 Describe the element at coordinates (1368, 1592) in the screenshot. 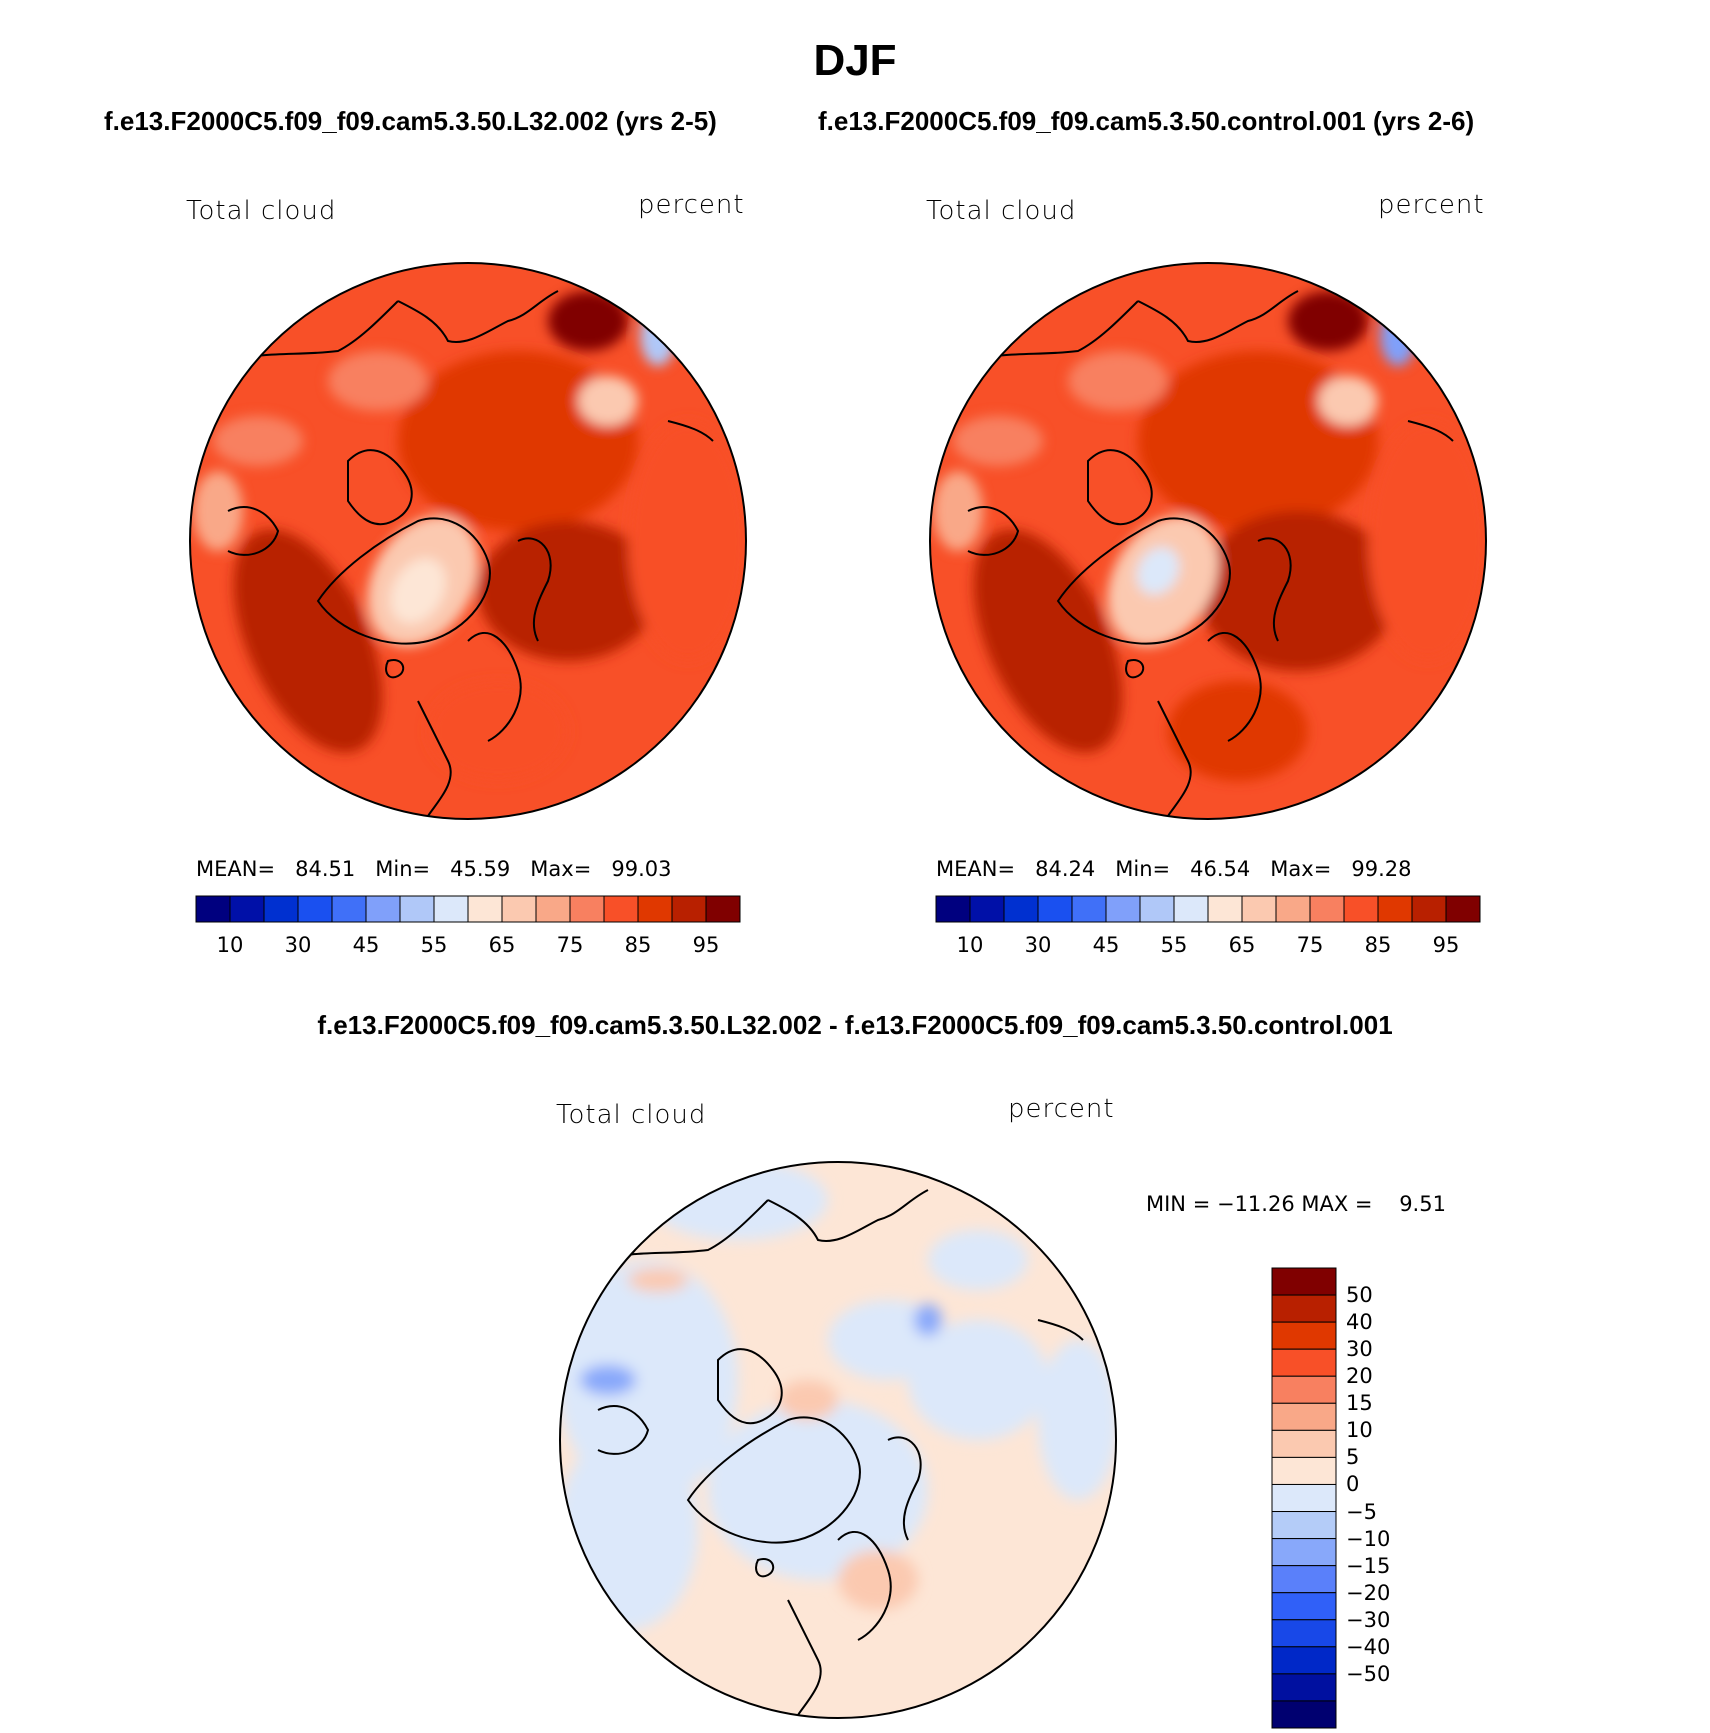

I see `colorbar-tick-label: −20` at that location.